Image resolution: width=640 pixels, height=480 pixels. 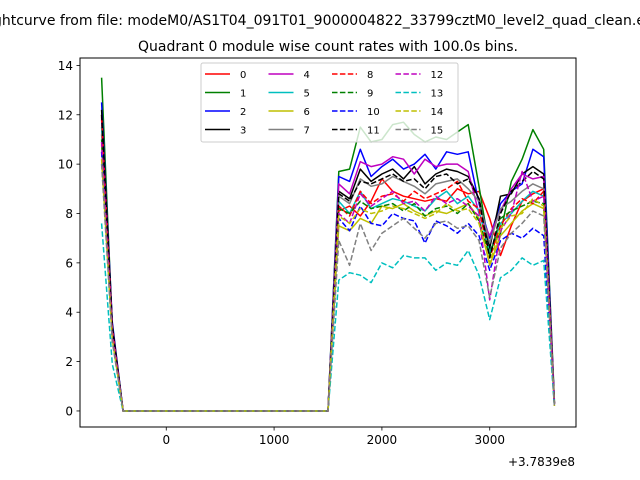 What do you see at coordinates (333, 437) in the screenshot?
I see `x-axis: 0 1000 2000 3000` at bounding box center [333, 437].